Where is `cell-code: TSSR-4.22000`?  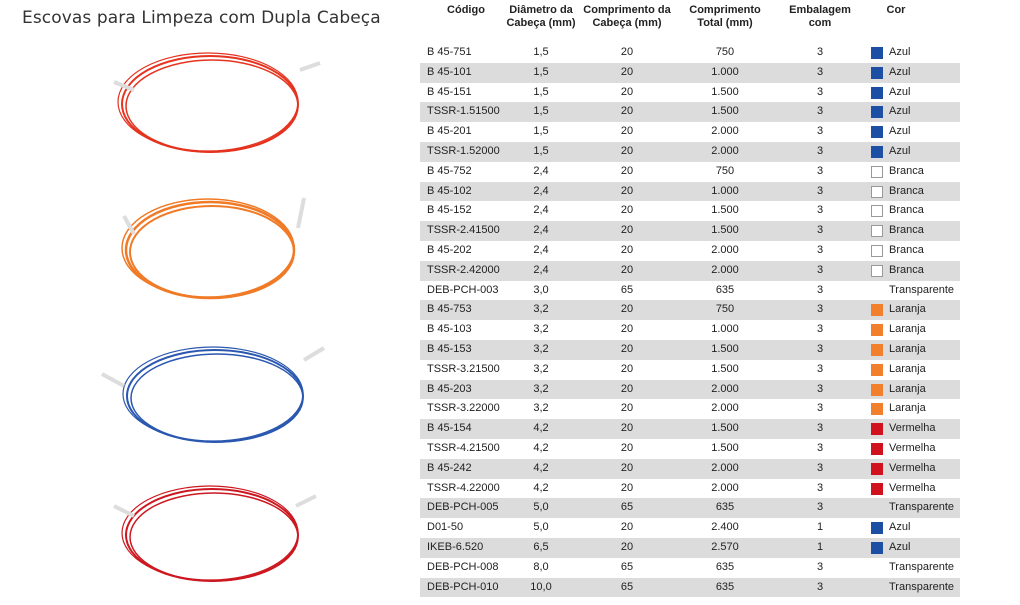 cell-code: TSSR-4.22000 is located at coordinates (463, 487).